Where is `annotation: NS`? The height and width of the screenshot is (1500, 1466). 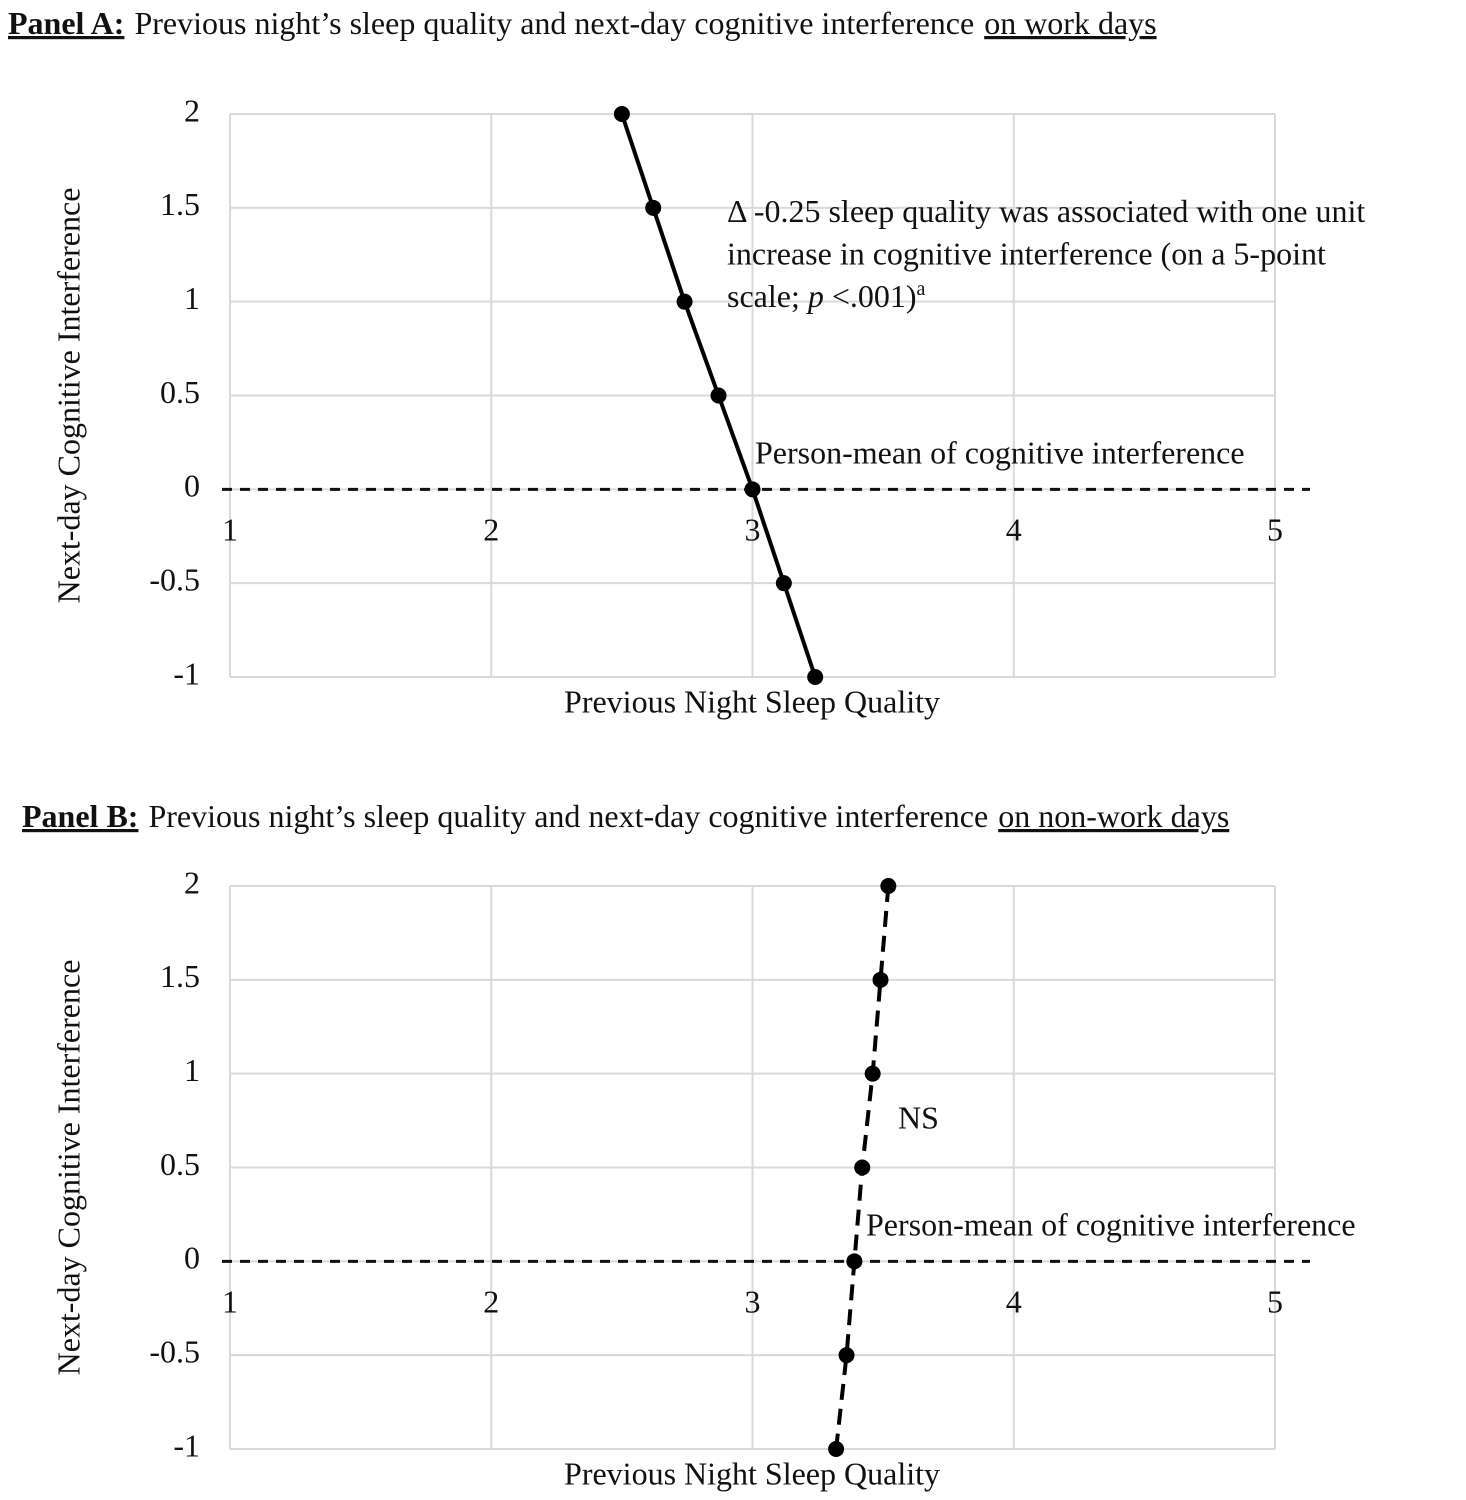
annotation: NS is located at coordinates (918, 1117).